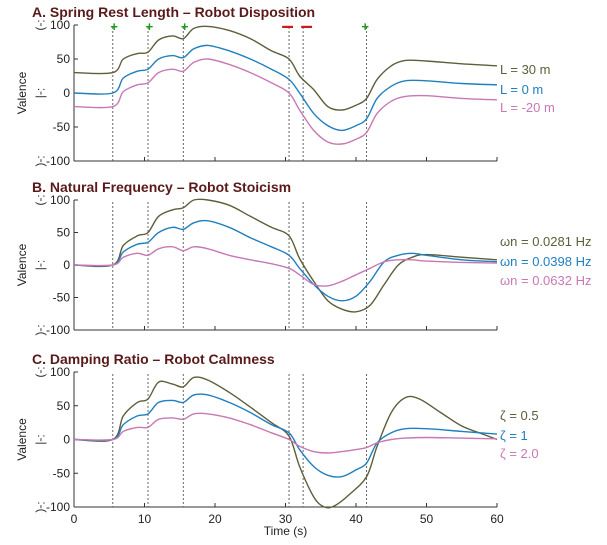  Describe the element at coordinates (286, 519) in the screenshot. I see `x-tick-label: 30` at that location.